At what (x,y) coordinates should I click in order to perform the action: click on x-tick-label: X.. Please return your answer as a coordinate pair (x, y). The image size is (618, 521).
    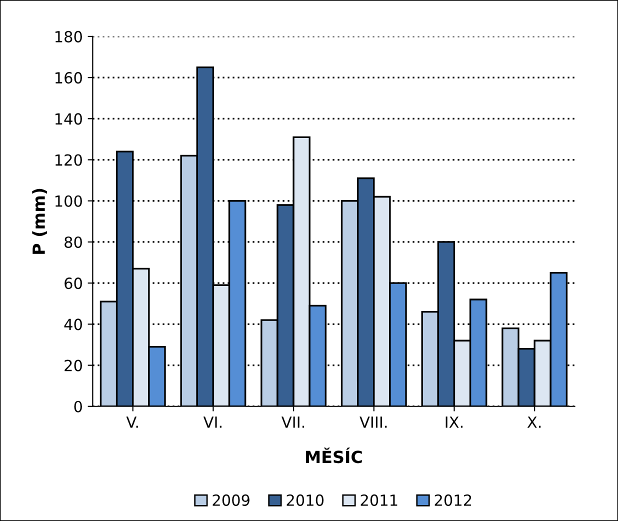
    Looking at the image, I should click on (534, 422).